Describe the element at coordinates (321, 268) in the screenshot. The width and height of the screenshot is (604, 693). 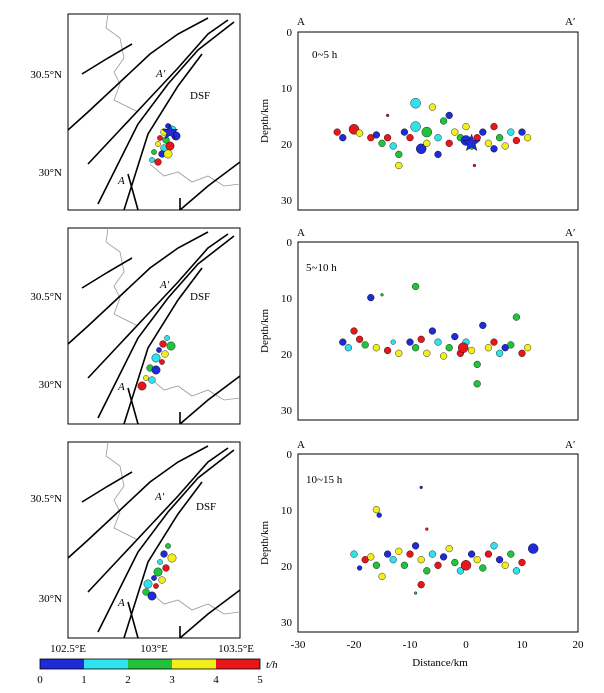
I see `time-window-label: 5~10 h` at that location.